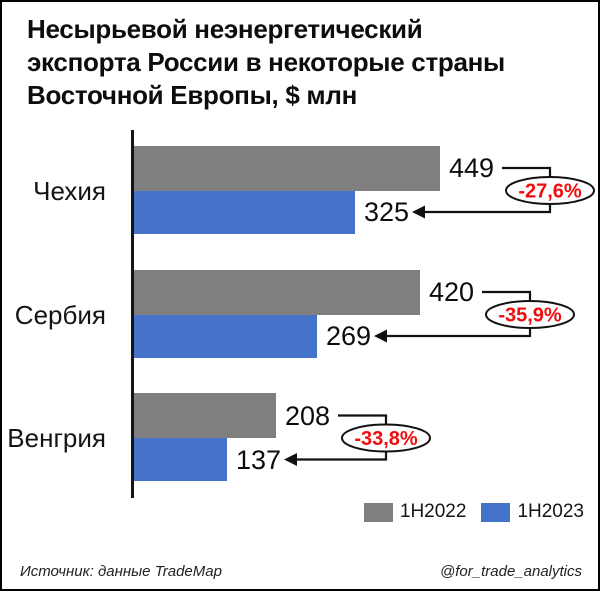 The image size is (600, 591). What do you see at coordinates (121, 571) in the screenshot?
I see `source-credit: Источник: данные TradeMap` at bounding box center [121, 571].